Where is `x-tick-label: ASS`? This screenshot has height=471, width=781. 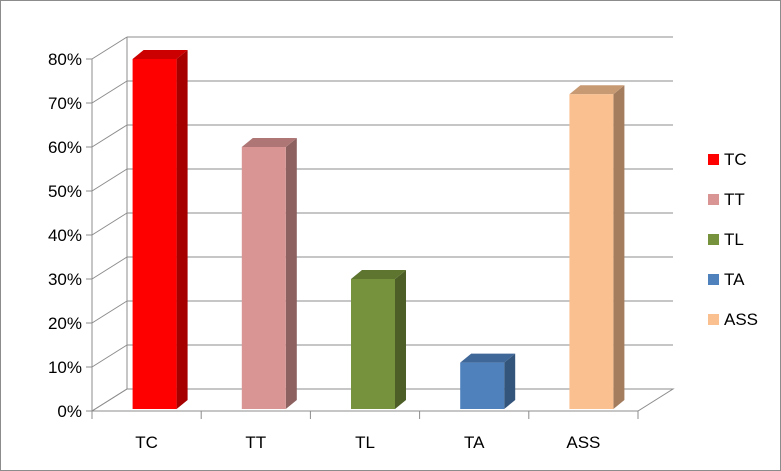
x-tick-label: ASS is located at coordinates (583, 442).